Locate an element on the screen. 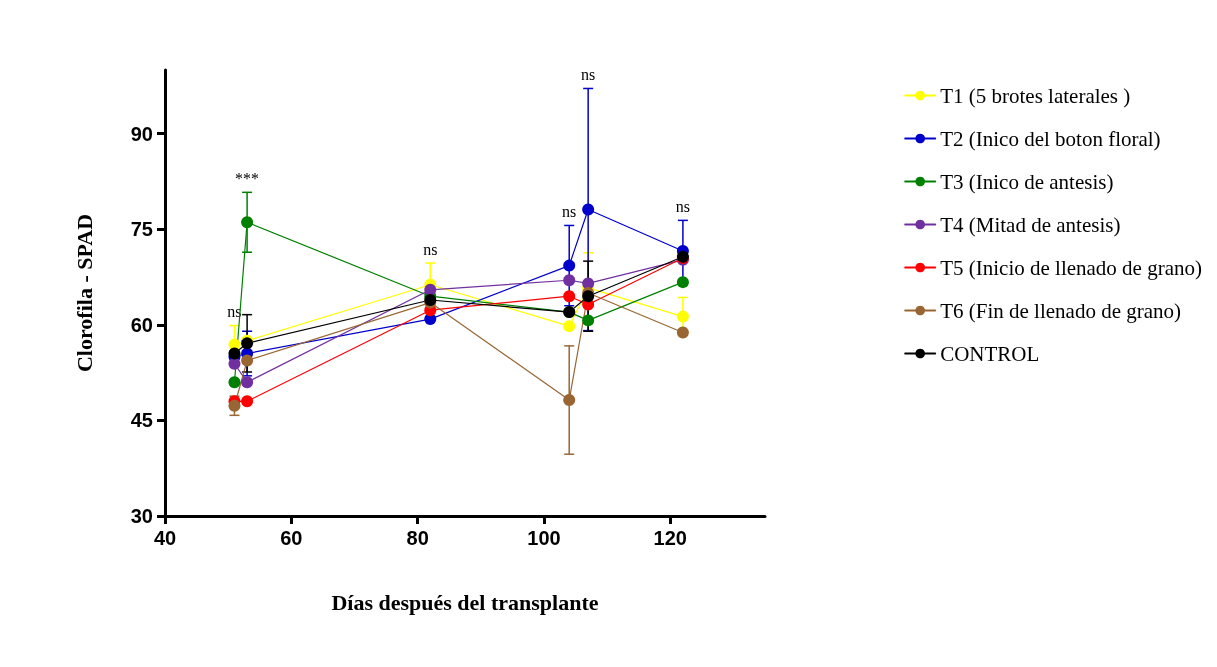 This screenshot has width=1217, height=667. y-tick-label: 60 is located at coordinates (141, 324).